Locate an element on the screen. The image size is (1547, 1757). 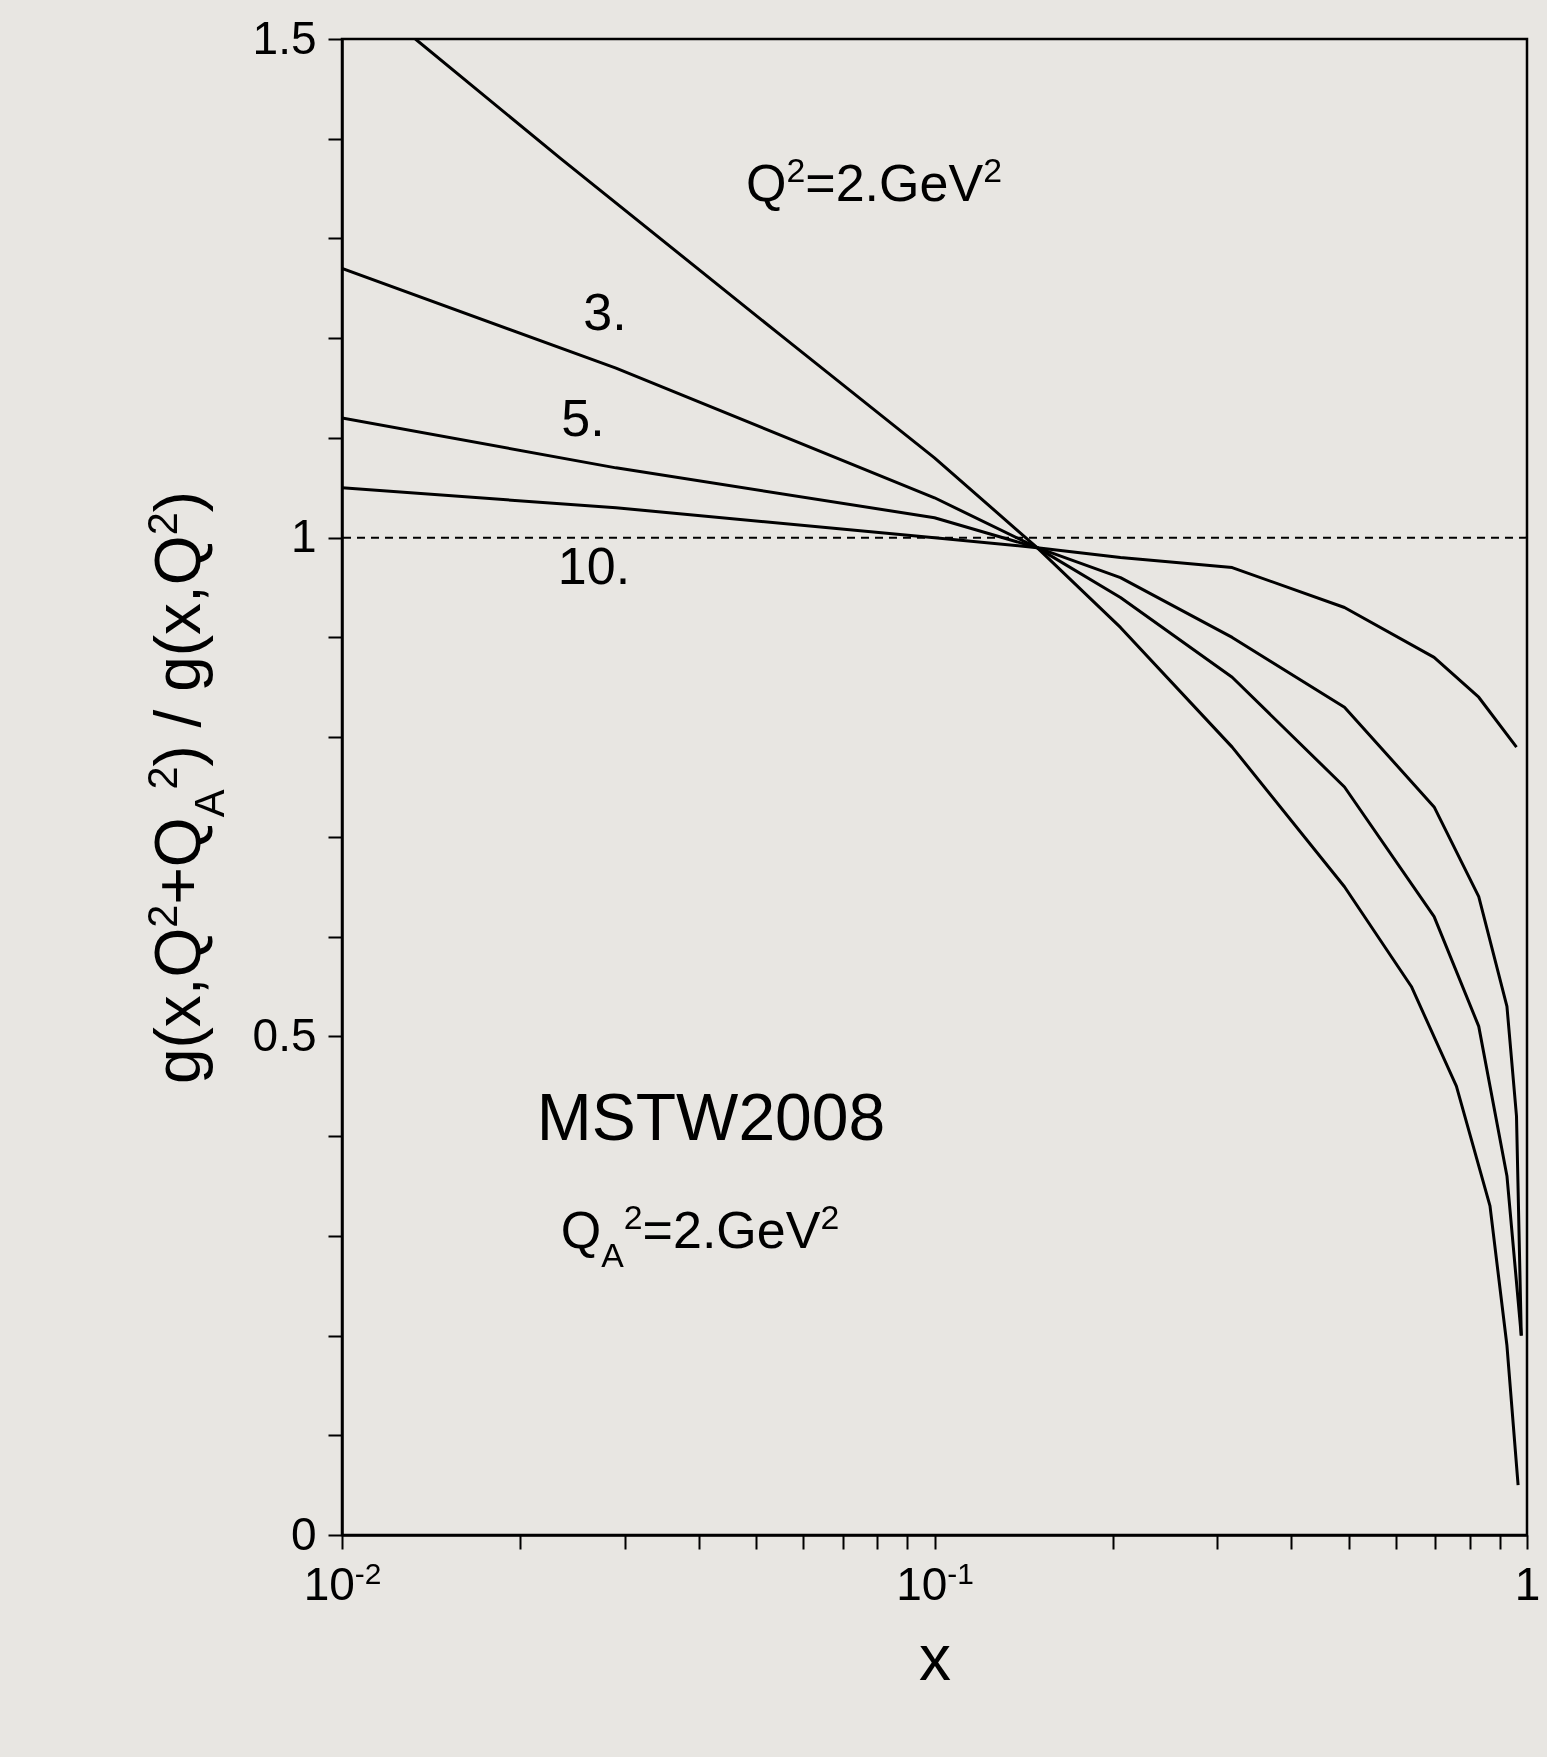
y-tick-label: 0.5 is located at coordinates (284, 1034).